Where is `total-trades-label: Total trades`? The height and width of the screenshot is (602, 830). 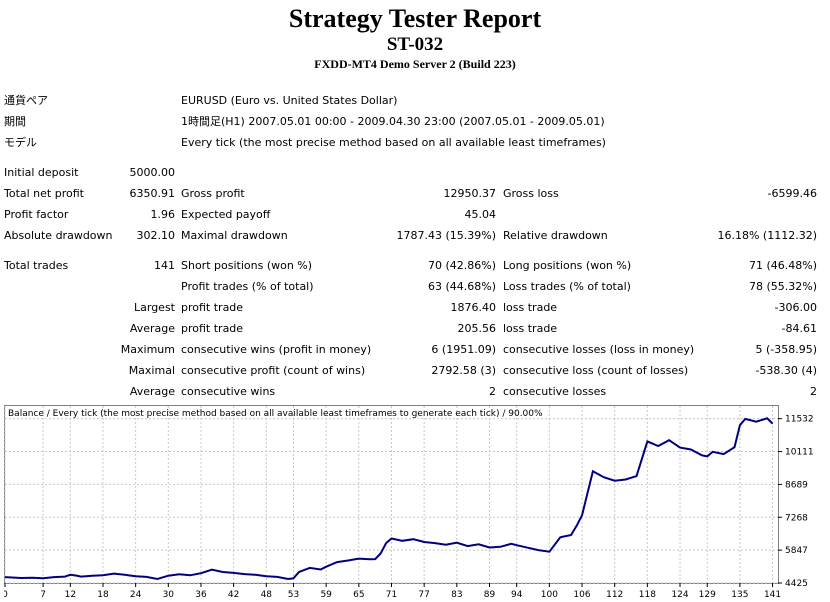
total-trades-label: Total trades is located at coordinates (36, 265).